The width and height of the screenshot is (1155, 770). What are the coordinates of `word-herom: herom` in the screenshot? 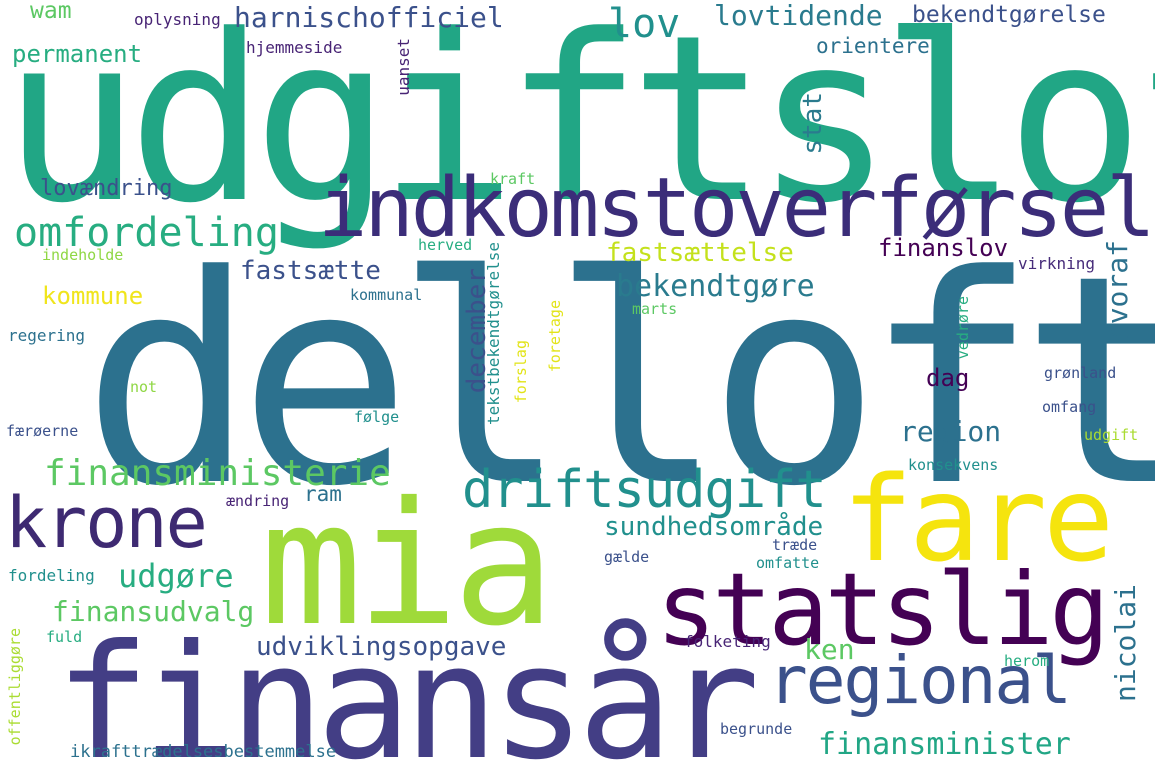 It's located at (1027, 661).